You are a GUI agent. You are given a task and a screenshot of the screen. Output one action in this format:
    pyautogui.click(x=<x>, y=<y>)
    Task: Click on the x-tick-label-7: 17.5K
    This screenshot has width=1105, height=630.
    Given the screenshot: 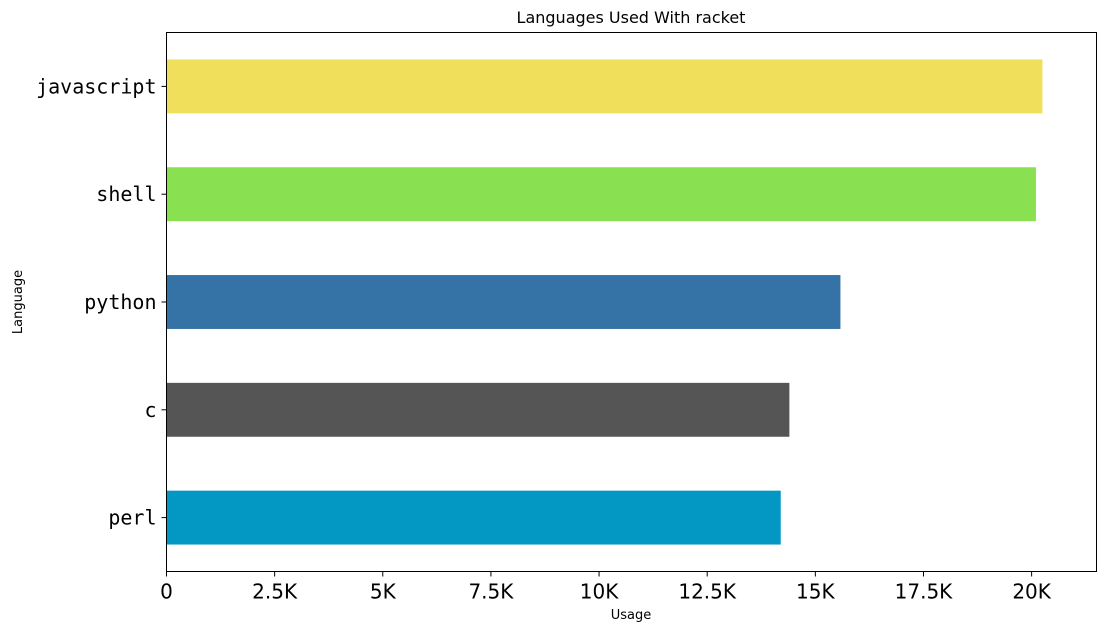 What is the action you would take?
    pyautogui.click(x=924, y=592)
    